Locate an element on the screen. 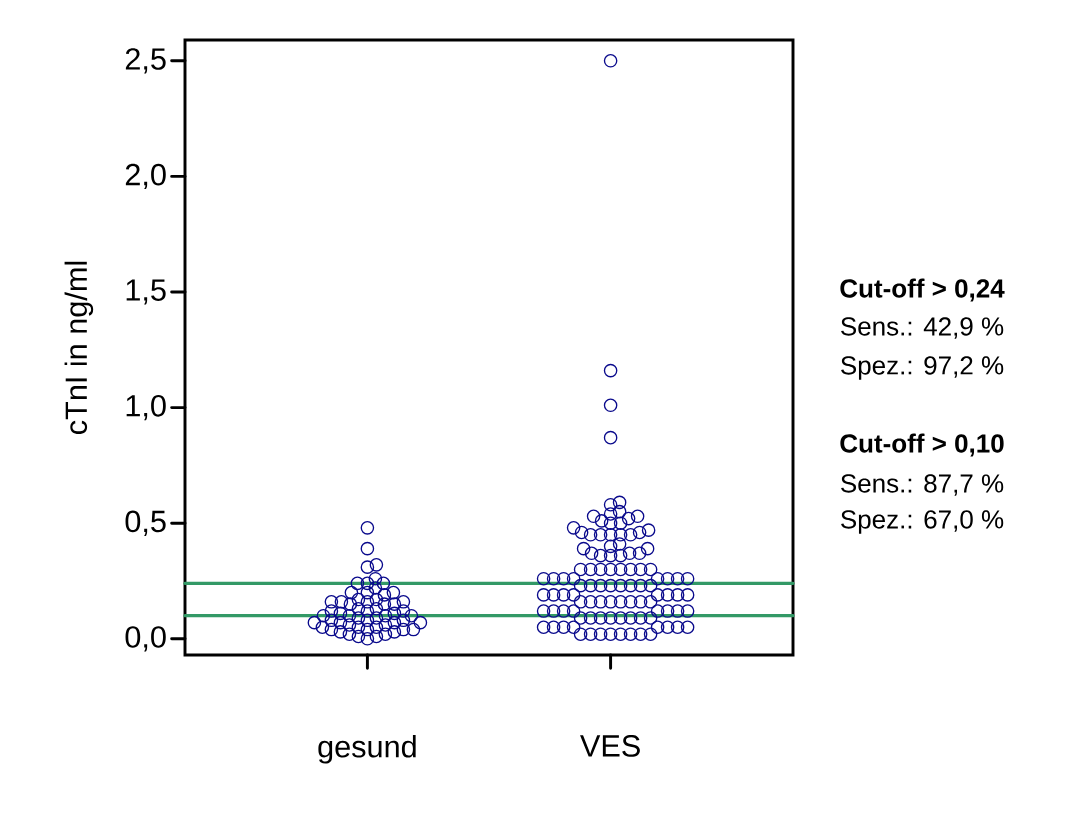 The image size is (1078, 818). y-tick-label: 0,0 is located at coordinates (145, 639).